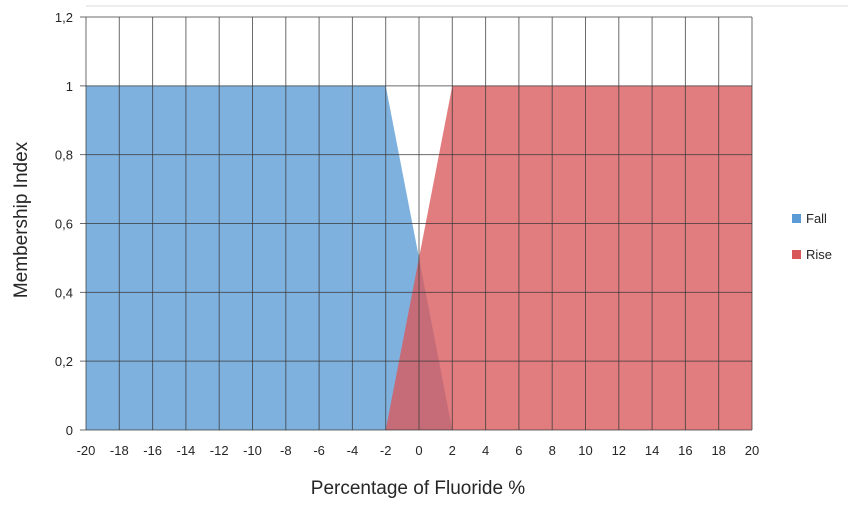 Image resolution: width=848 pixels, height=507 pixels. Describe the element at coordinates (652, 450) in the screenshot. I see `x-tick-label: 14` at that location.